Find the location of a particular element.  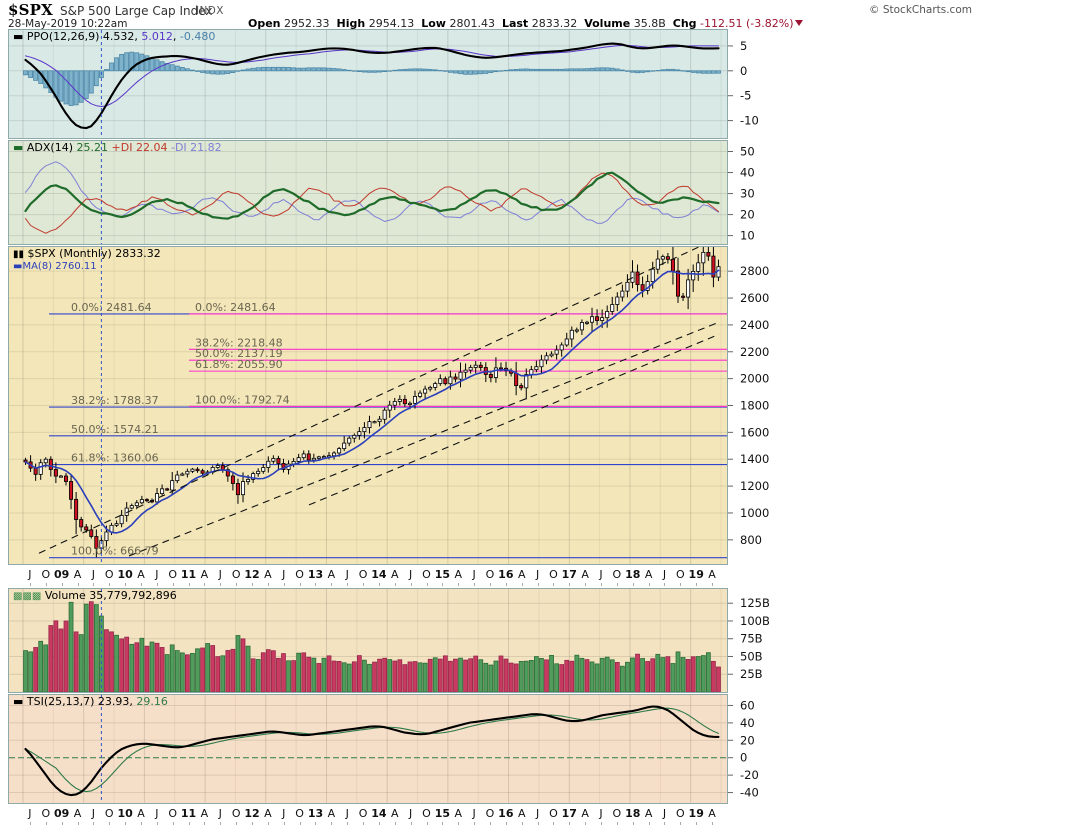

svg-text: 75B is located at coordinates (751, 639).